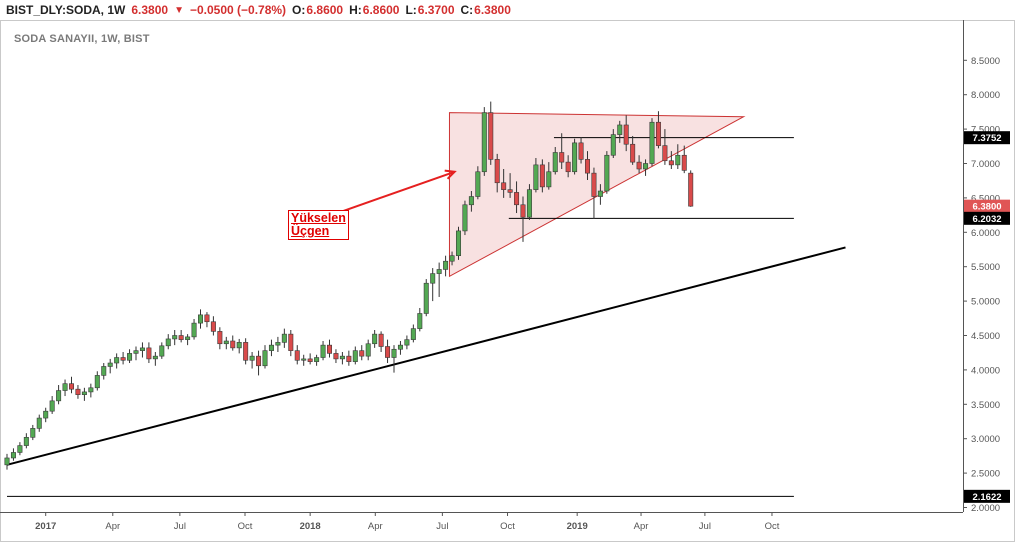  Describe the element at coordinates (986, 497) in the screenshot. I see `level-badge-label: 2.1622` at that location.